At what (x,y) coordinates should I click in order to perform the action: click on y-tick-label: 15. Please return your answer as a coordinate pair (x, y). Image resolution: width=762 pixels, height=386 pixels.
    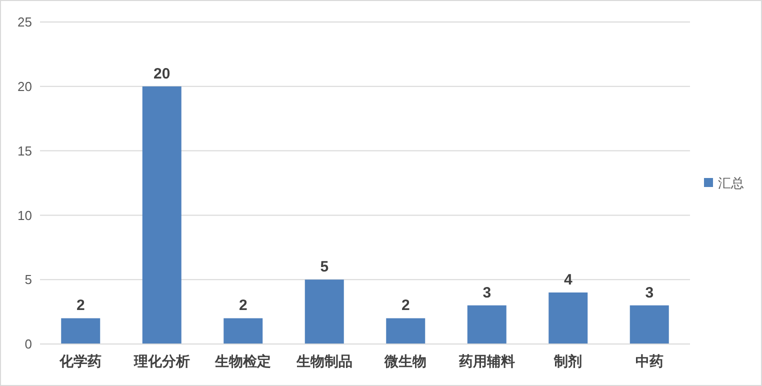
    Looking at the image, I should click on (25, 150).